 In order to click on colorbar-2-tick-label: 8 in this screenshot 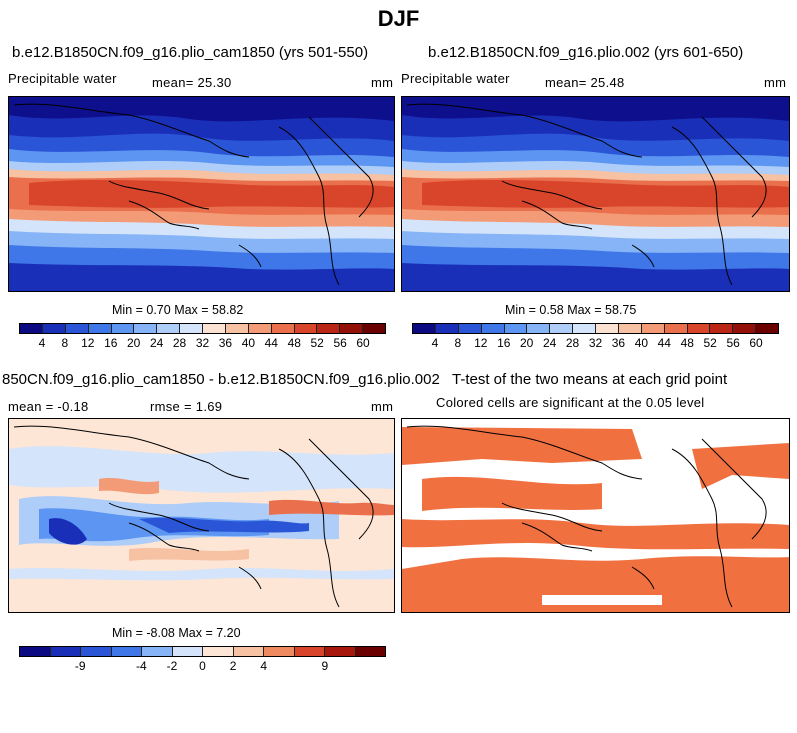, I will do `click(458, 343)`.